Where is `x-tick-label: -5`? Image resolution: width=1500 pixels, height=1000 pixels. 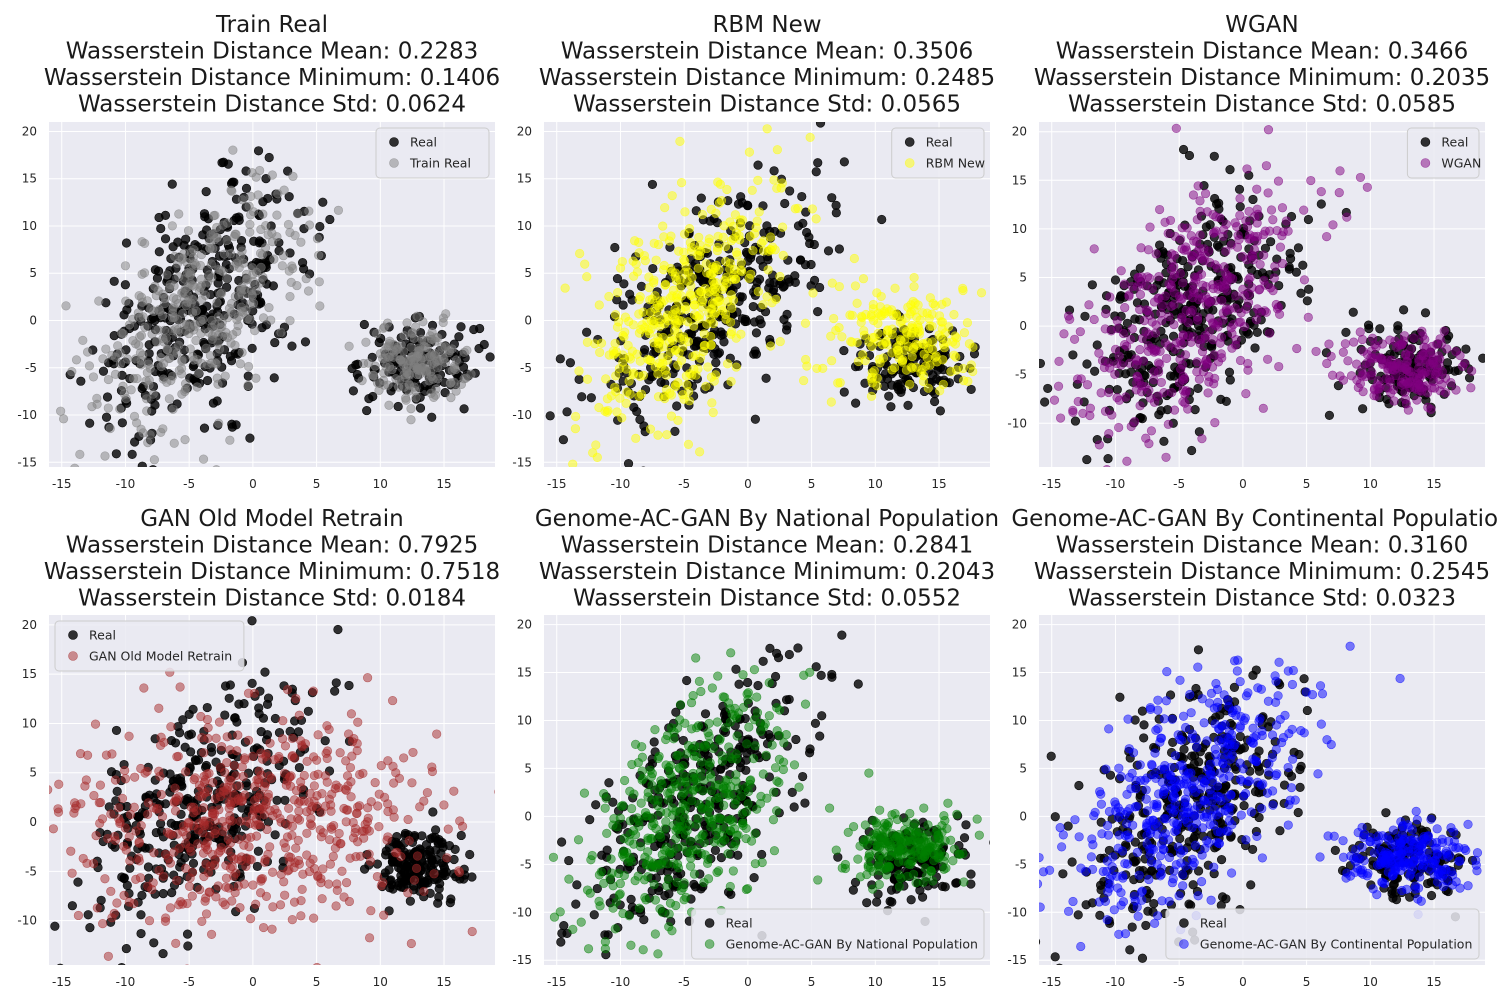
x-tick-label: -5 is located at coordinates (189, 982).